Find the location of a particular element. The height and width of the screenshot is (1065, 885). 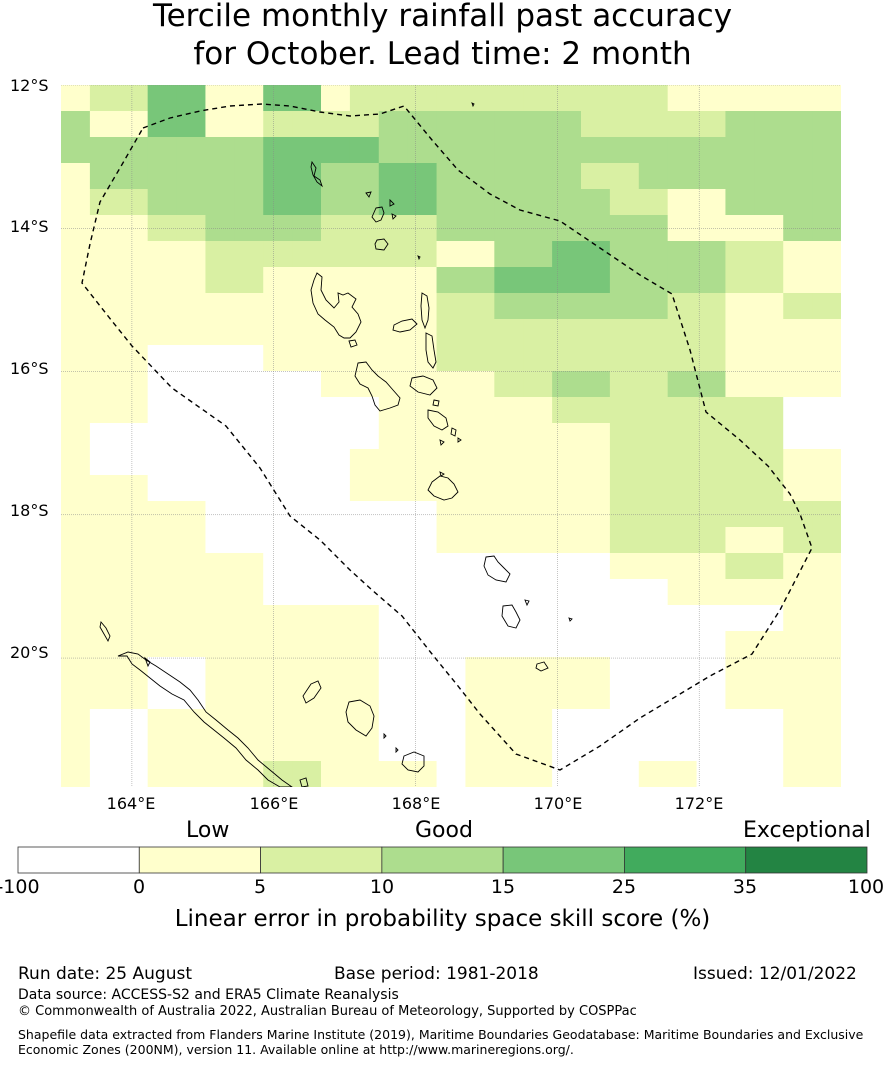

island-ambae is located at coordinates (405, 325).